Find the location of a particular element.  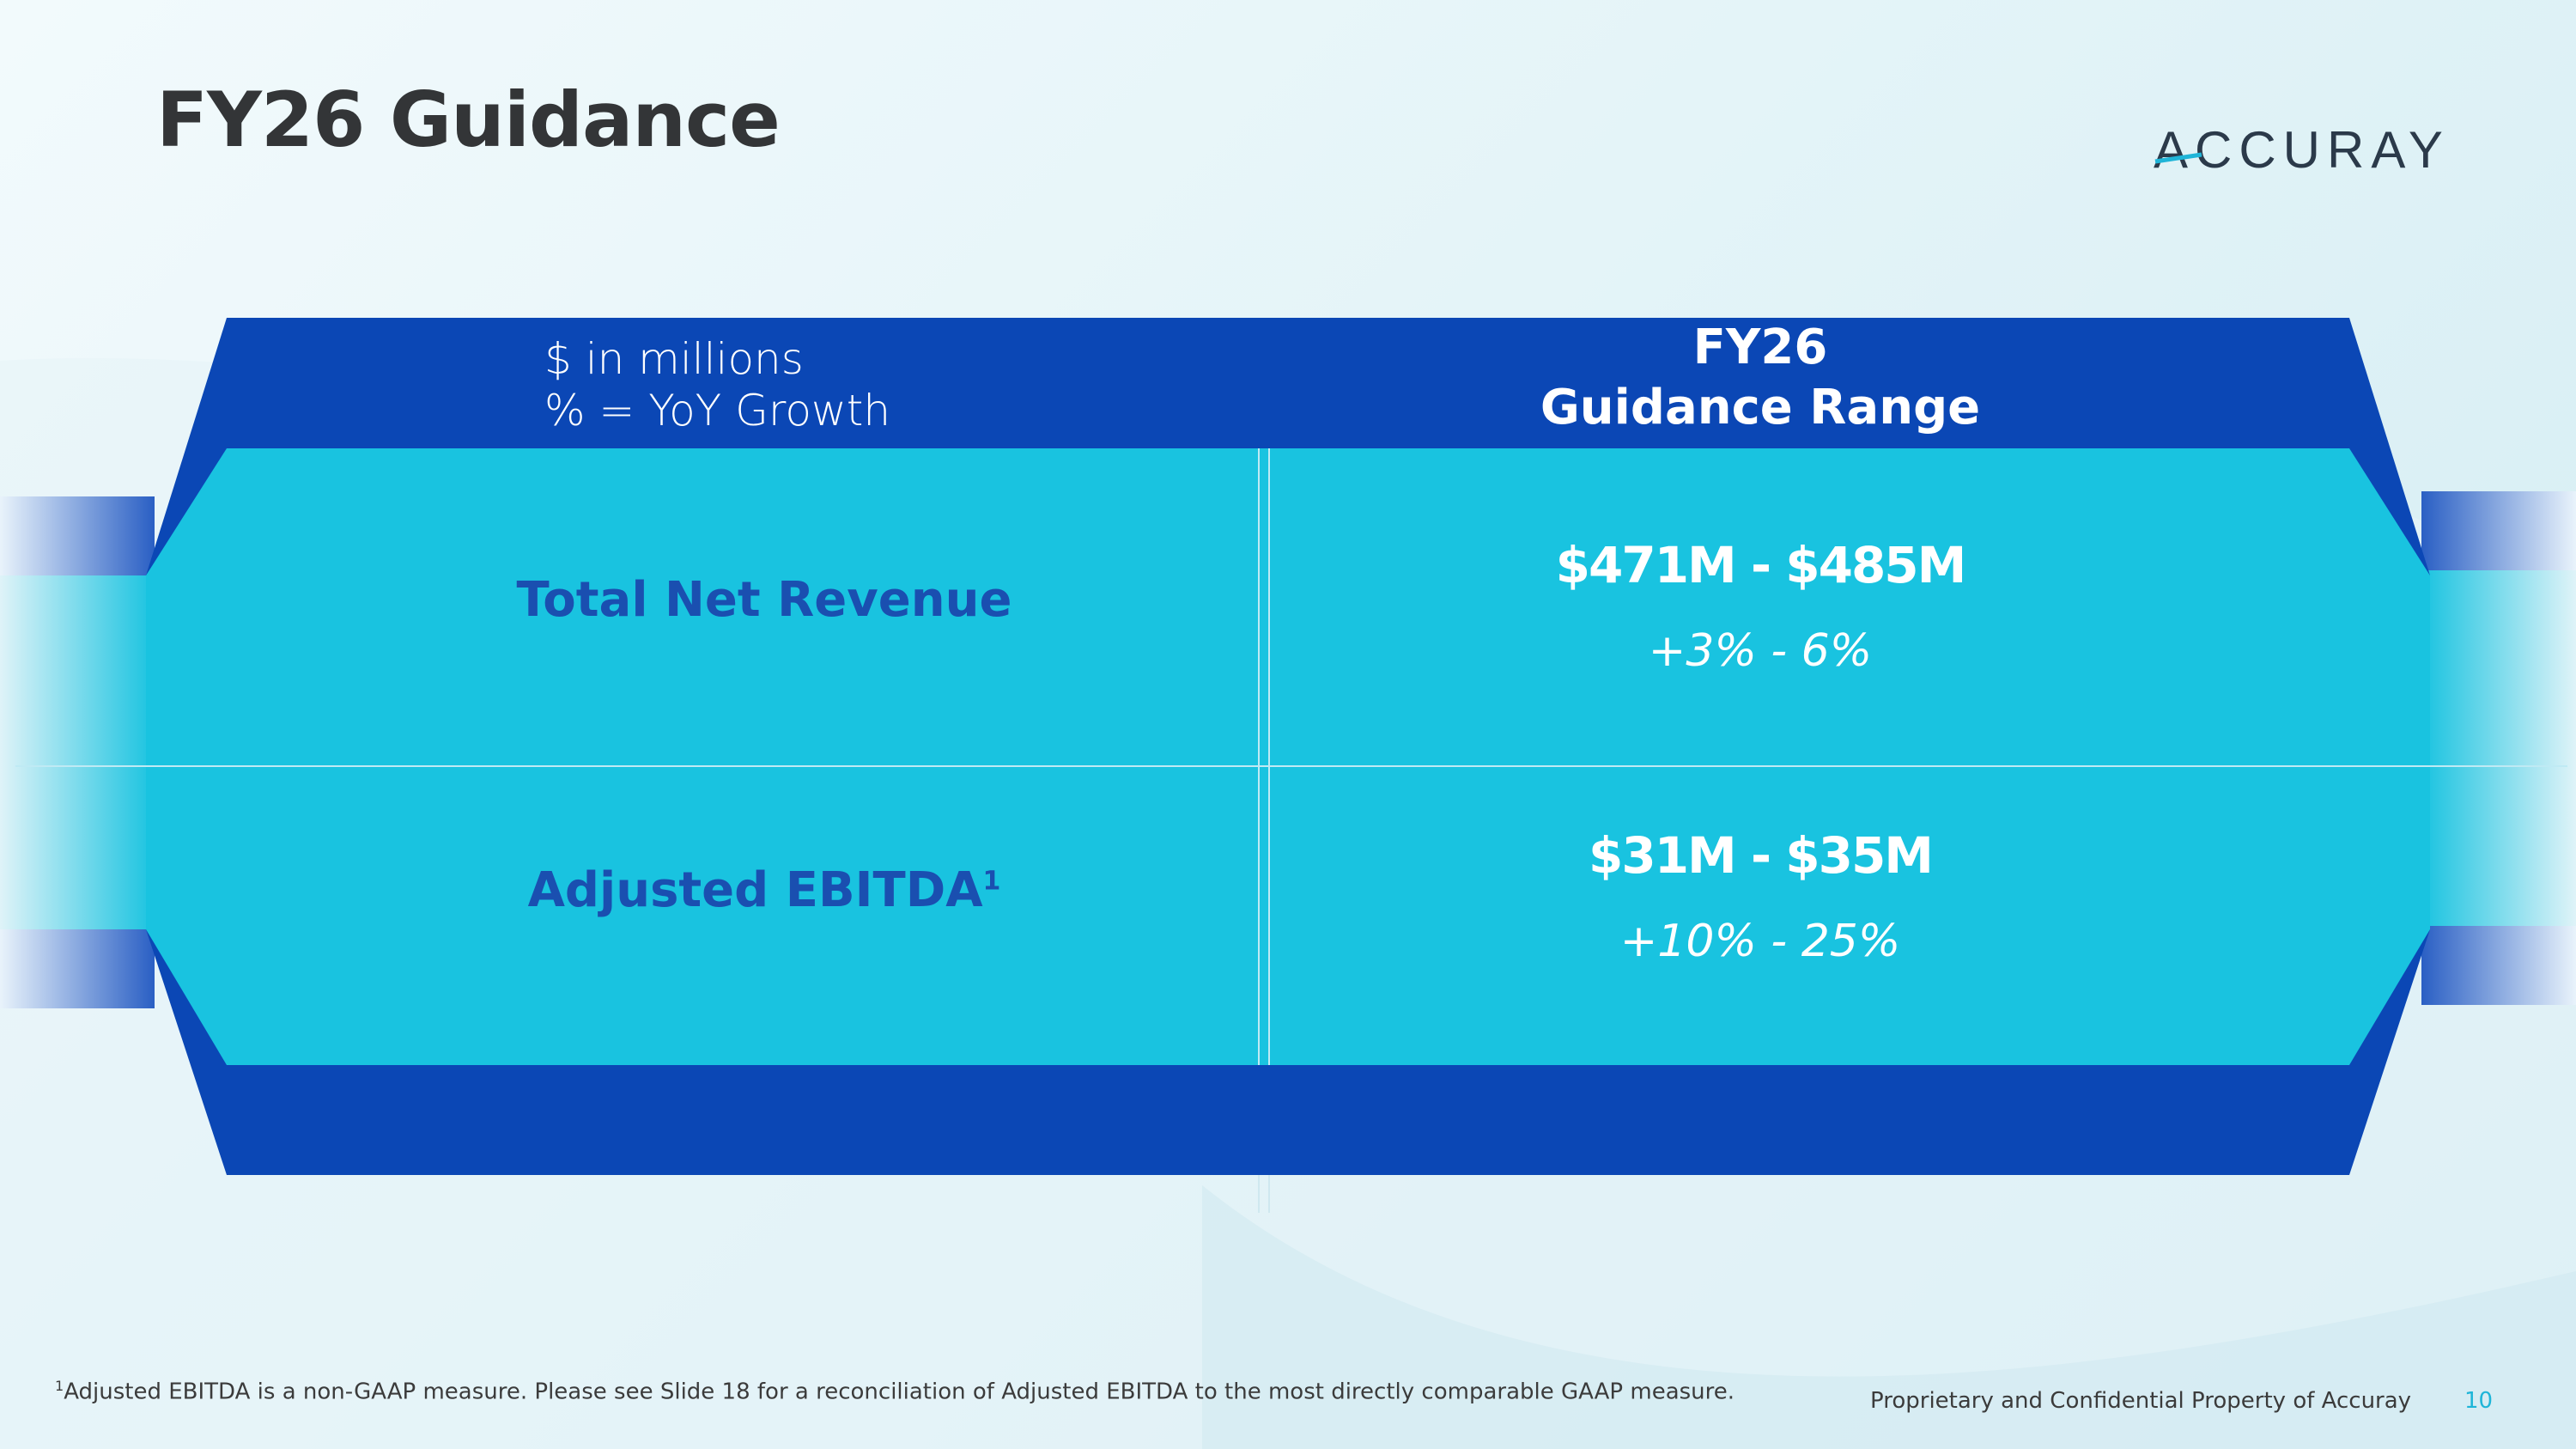

revenue-range: $471M - $485M is located at coordinates (1761, 565).